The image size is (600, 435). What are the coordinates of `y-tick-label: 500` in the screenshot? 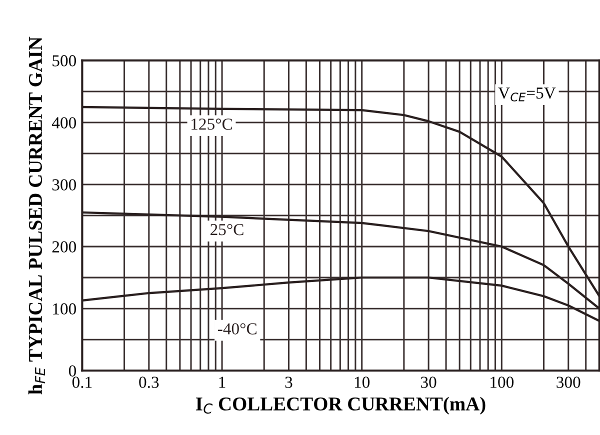 It's located at (64, 60).